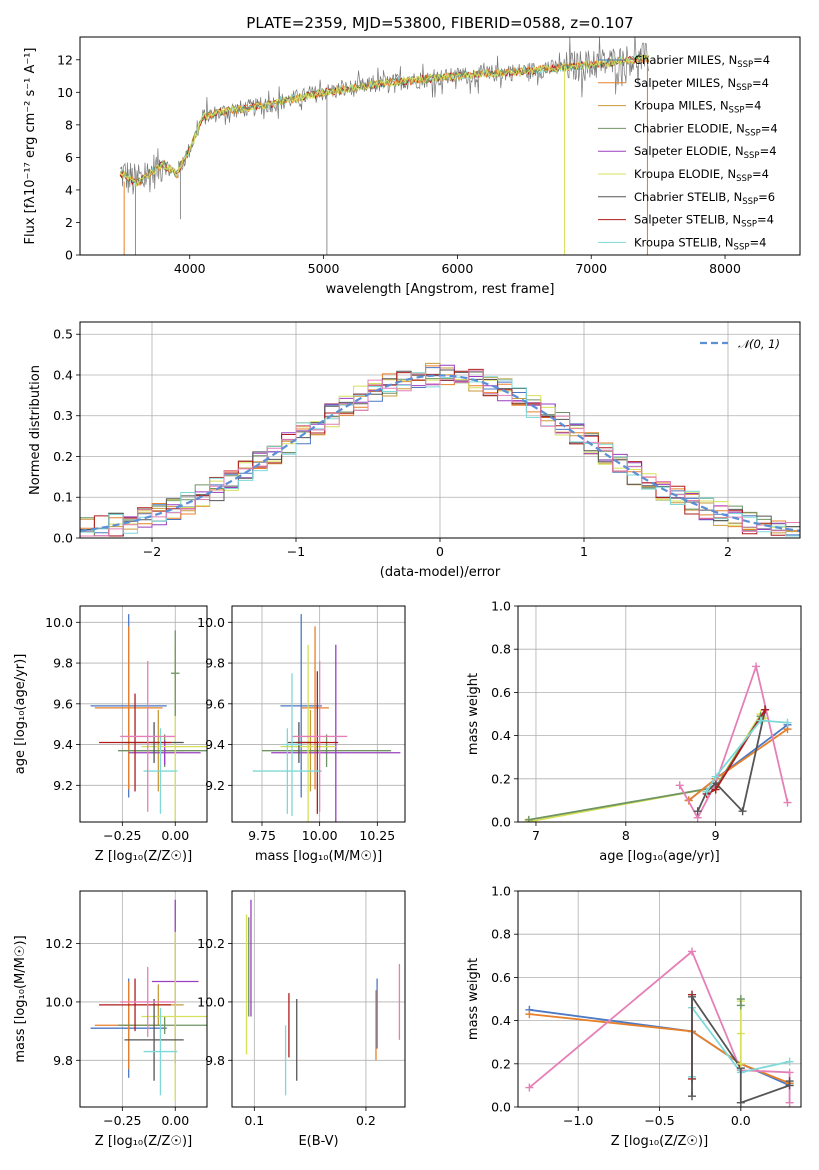 The image size is (819, 1170). I want to click on y-tick-label: 4, so click(69, 189).